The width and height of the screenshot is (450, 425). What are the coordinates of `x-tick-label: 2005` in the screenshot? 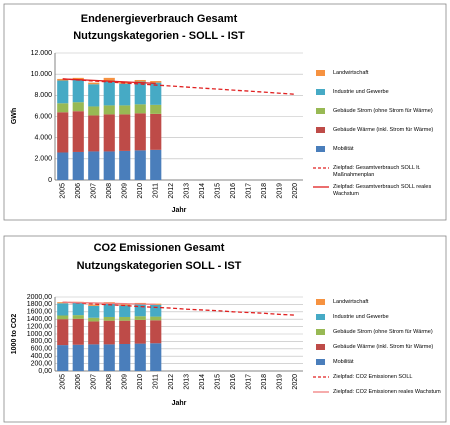 It's located at (63, 191).